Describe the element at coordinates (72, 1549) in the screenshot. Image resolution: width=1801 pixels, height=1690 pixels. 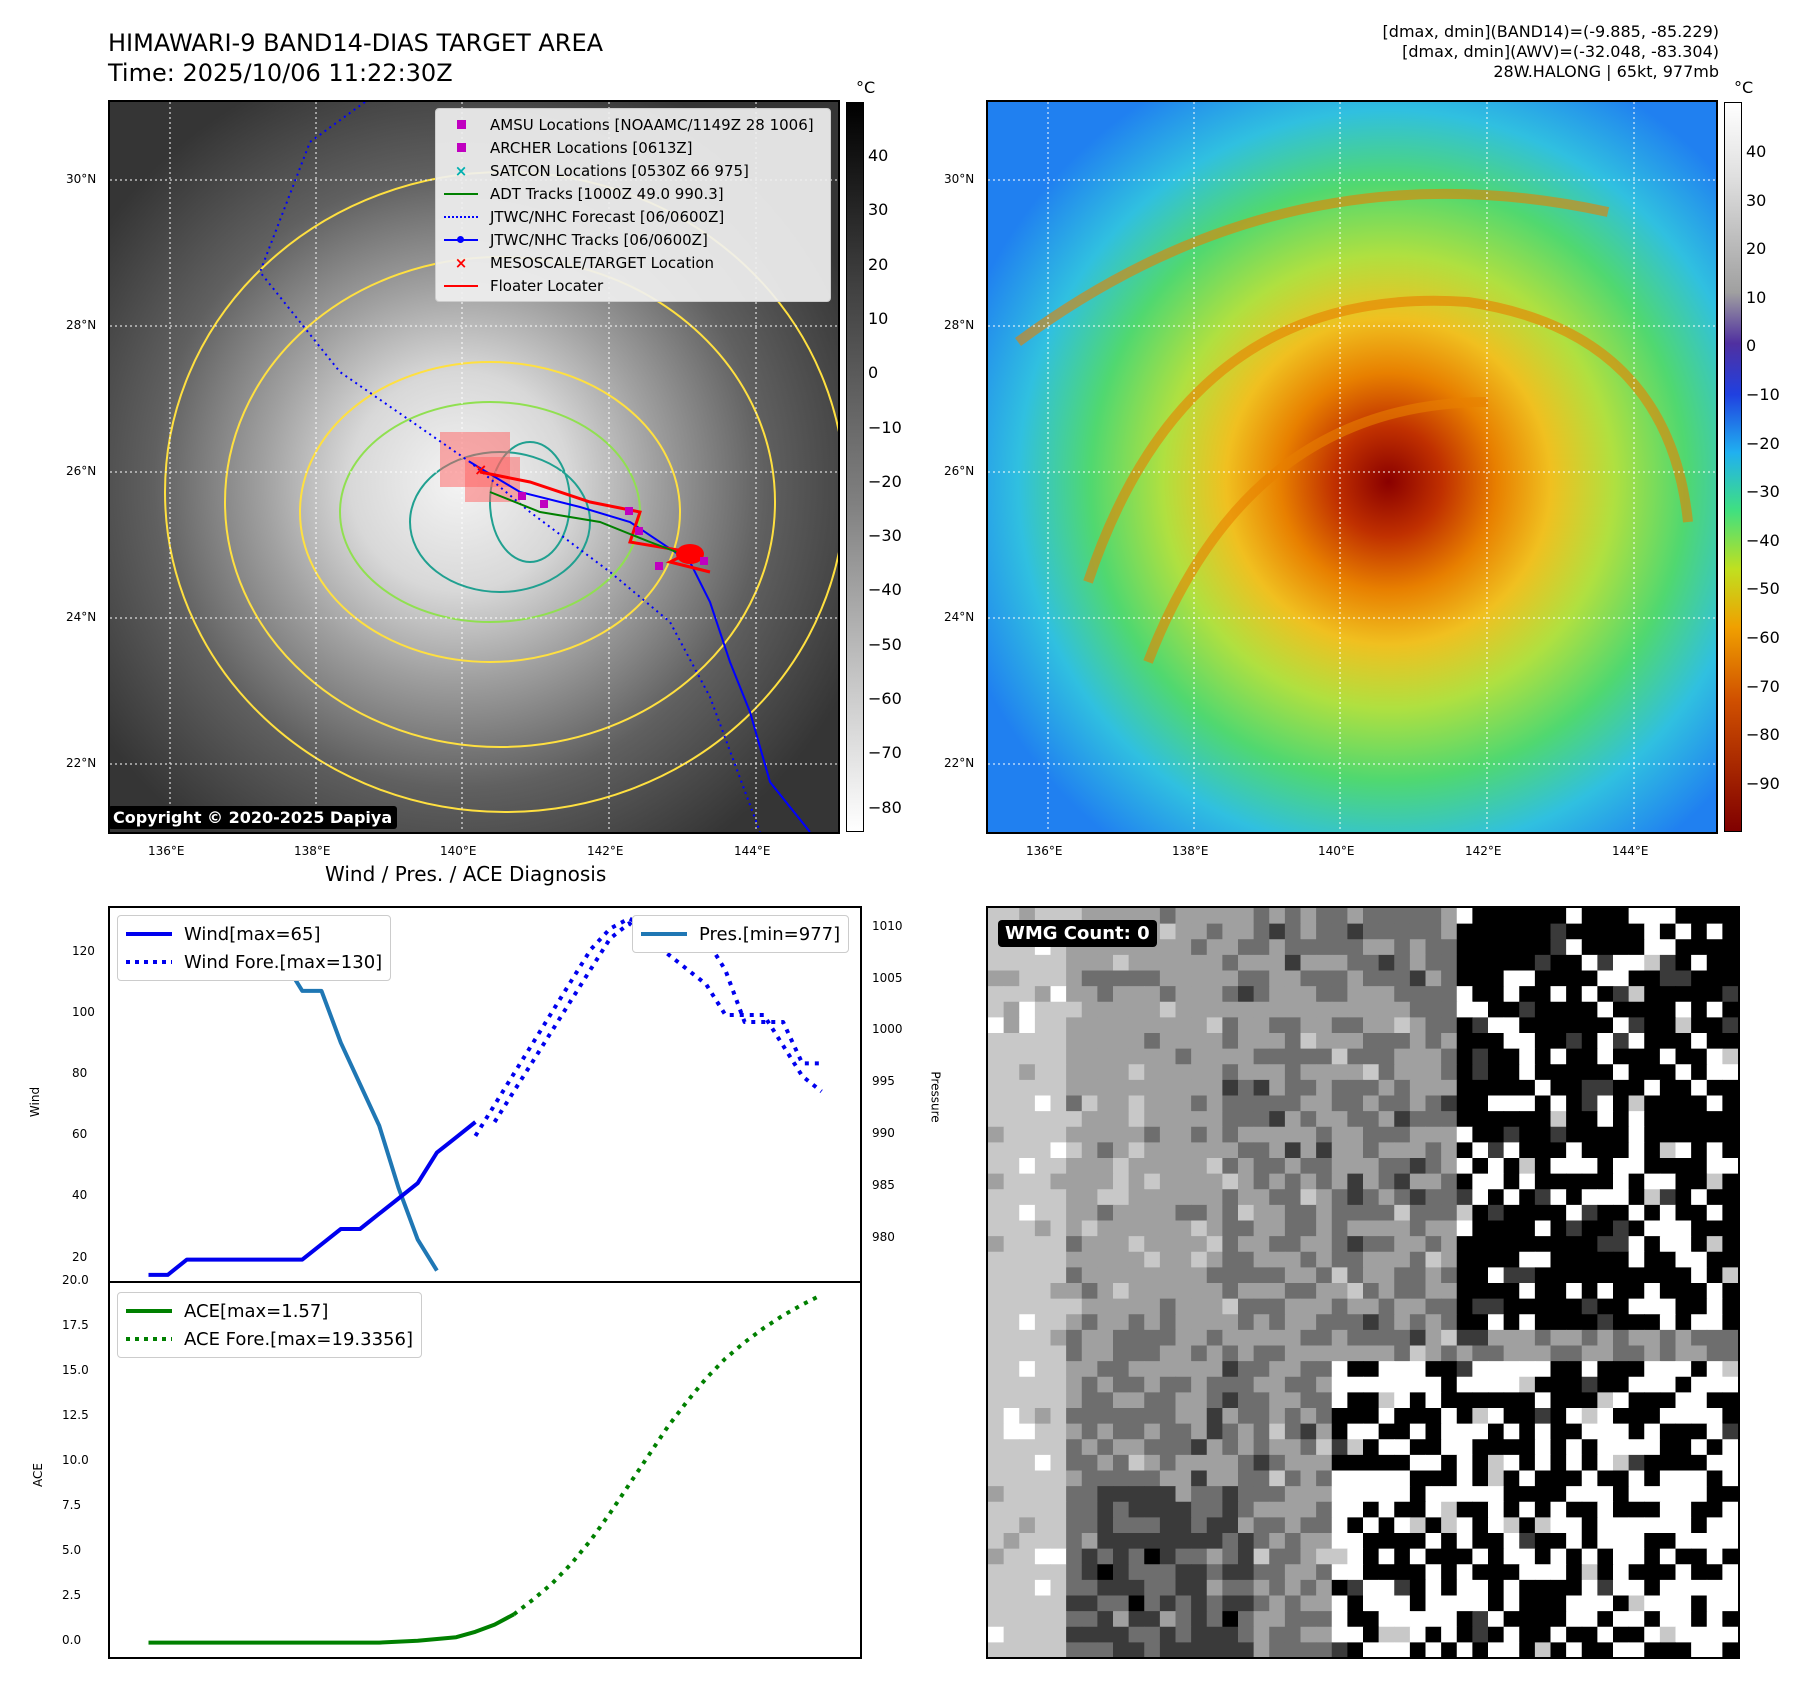
I see `ace-tick-label: 5.0` at that location.